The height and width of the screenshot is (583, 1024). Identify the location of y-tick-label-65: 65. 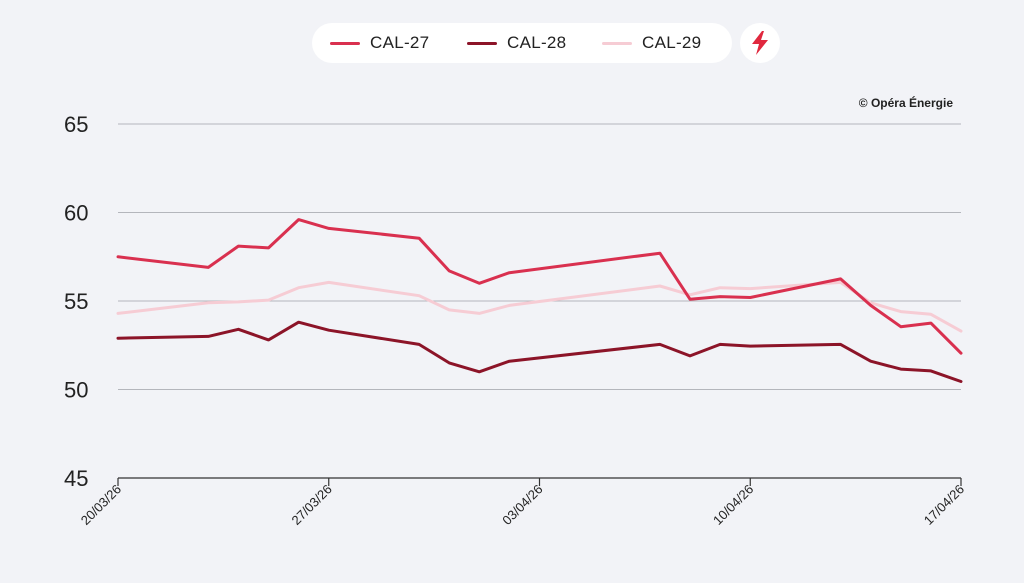
(76, 124).